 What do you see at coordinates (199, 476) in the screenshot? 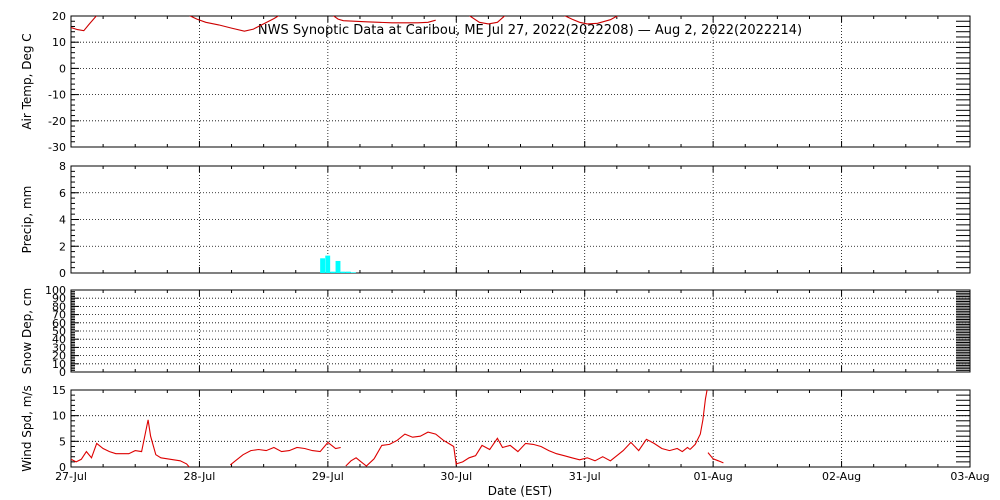
I see `x-tick-label: 28-Jul` at bounding box center [199, 476].